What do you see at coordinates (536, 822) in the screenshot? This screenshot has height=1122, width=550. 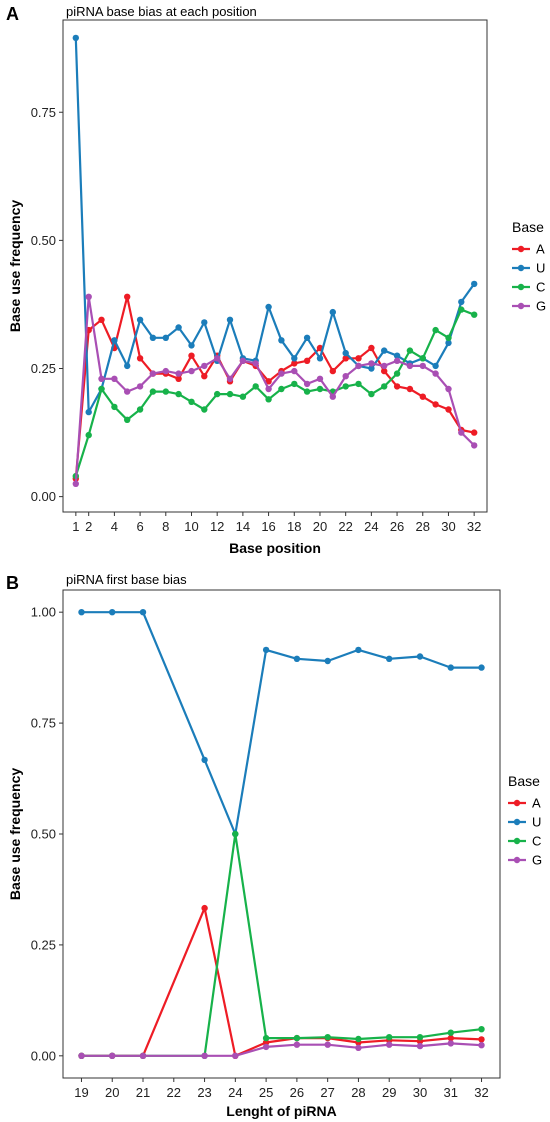 I see `legend-label-U: U` at bounding box center [536, 822].